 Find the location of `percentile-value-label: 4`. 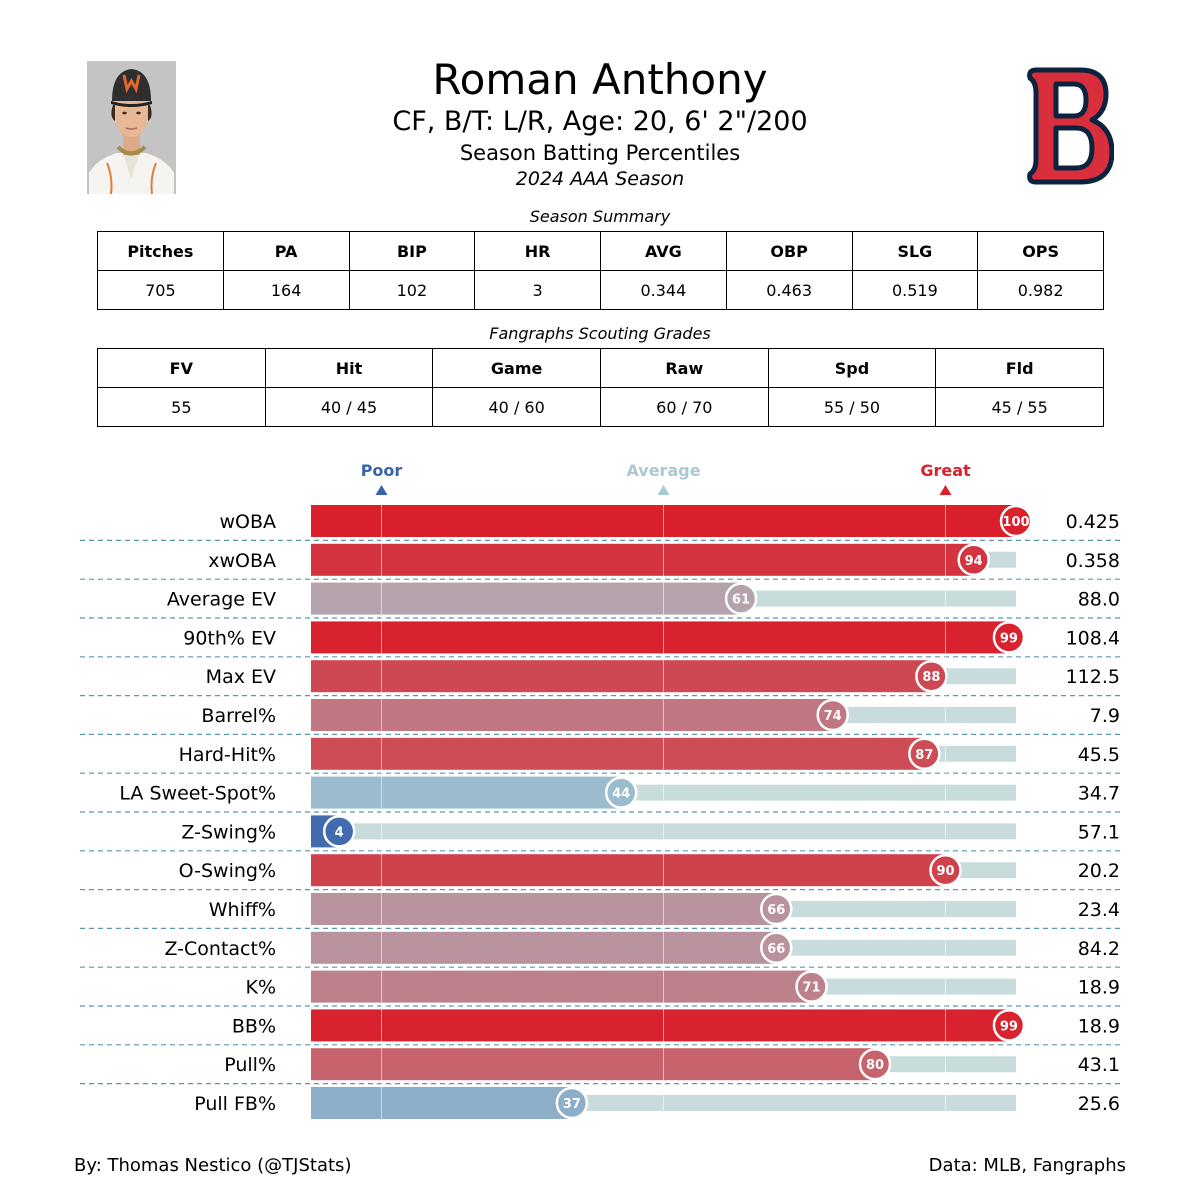

percentile-value-label: 4 is located at coordinates (339, 832).